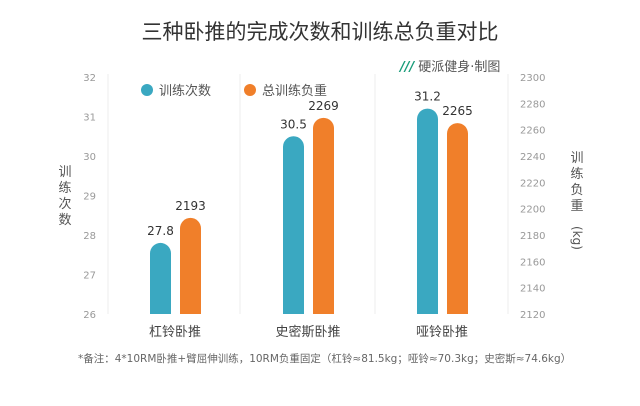 This screenshot has height=406, width=640. Describe the element at coordinates (293, 124) in the screenshot. I see `data-label: 30.5` at that location.